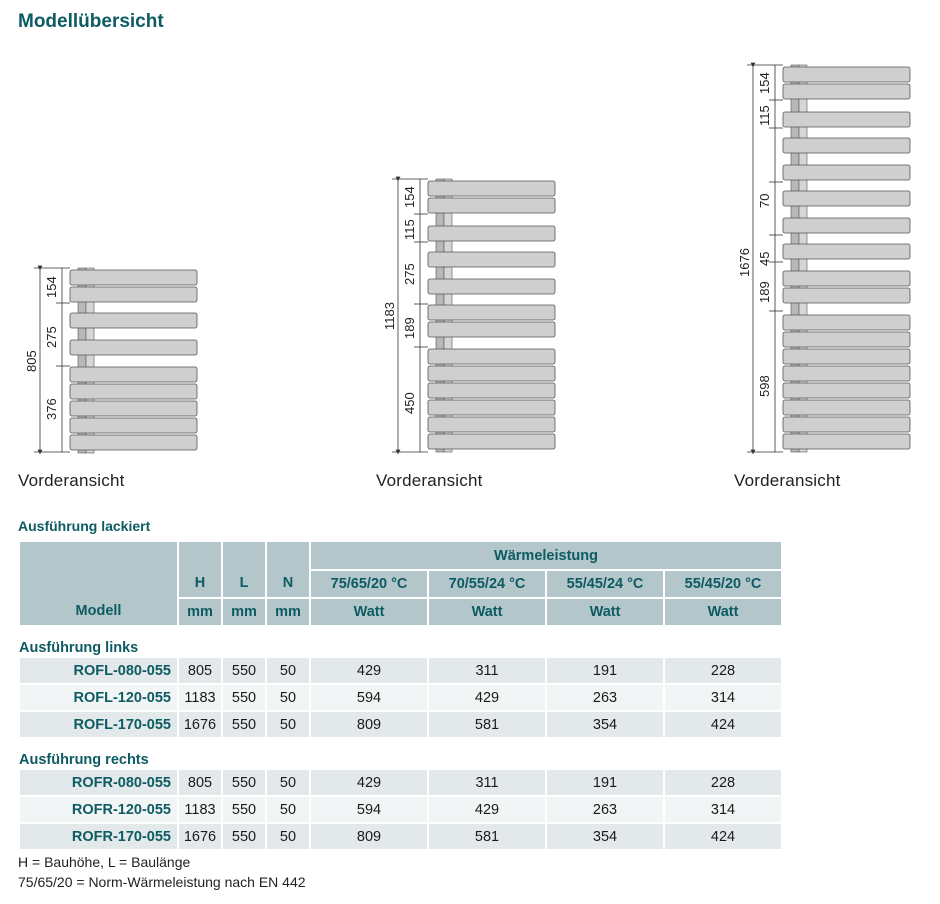 This screenshot has height=904, width=940. What do you see at coordinates (111, 360) in the screenshot?
I see `radiator-drawing-805: 805 154 275 376` at bounding box center [111, 360].